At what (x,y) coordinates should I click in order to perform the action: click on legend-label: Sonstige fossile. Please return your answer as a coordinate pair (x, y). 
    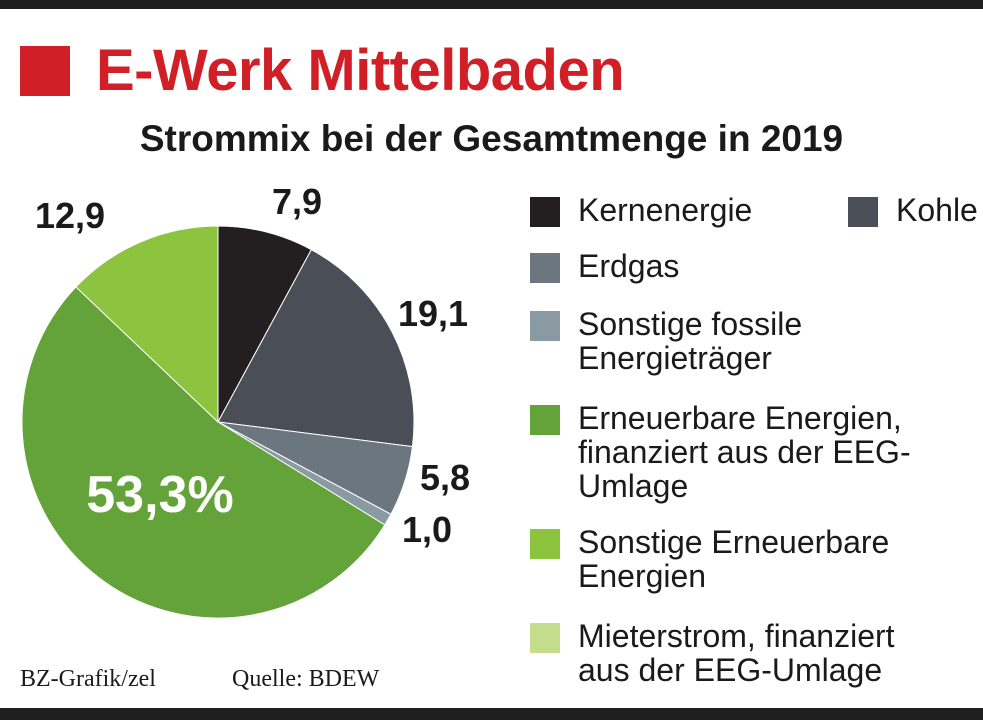
    Looking at the image, I should click on (690, 324).